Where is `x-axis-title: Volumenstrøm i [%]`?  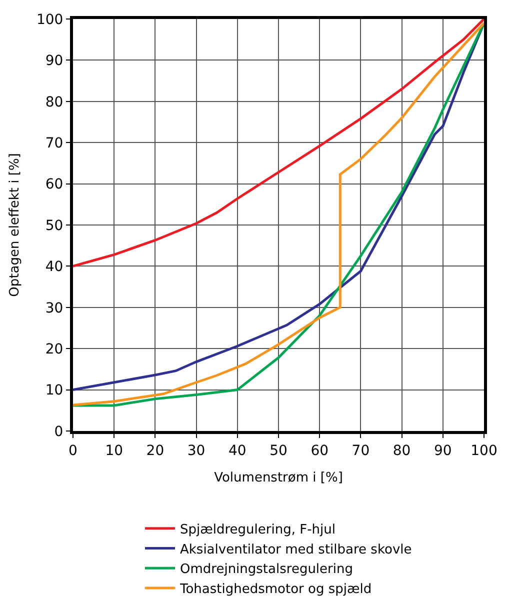 x-axis-title: Volumenstrøm i [%] is located at coordinates (278, 478).